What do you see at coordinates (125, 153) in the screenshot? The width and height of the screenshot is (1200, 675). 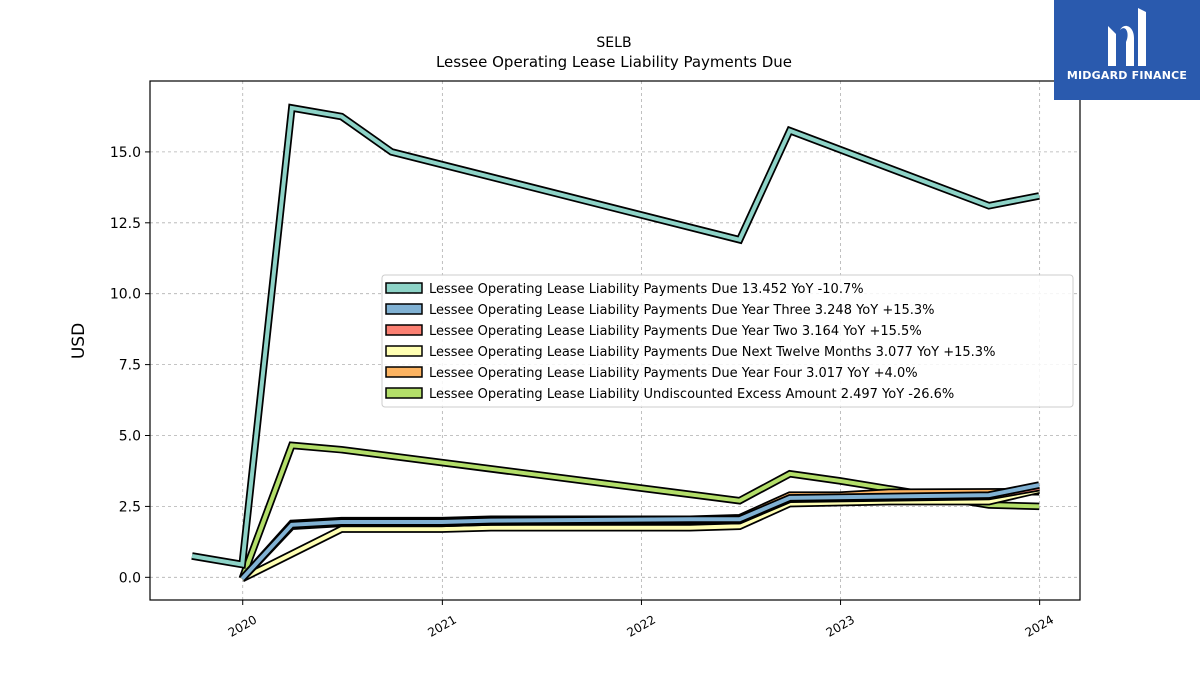 I see `y-tick-label: 15.0` at bounding box center [125, 153].